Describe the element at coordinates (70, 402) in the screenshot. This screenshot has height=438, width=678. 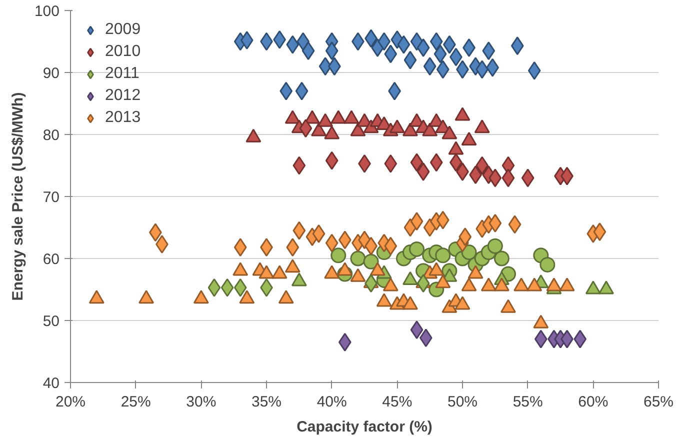
I see `x-tick-label: 20%` at that location.